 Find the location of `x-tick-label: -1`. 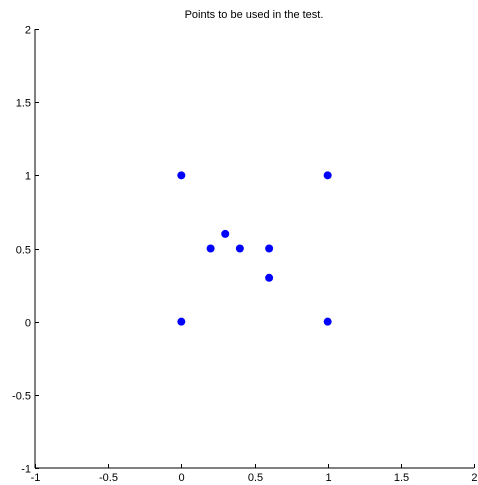

x-tick-label: -1 is located at coordinates (36, 478).